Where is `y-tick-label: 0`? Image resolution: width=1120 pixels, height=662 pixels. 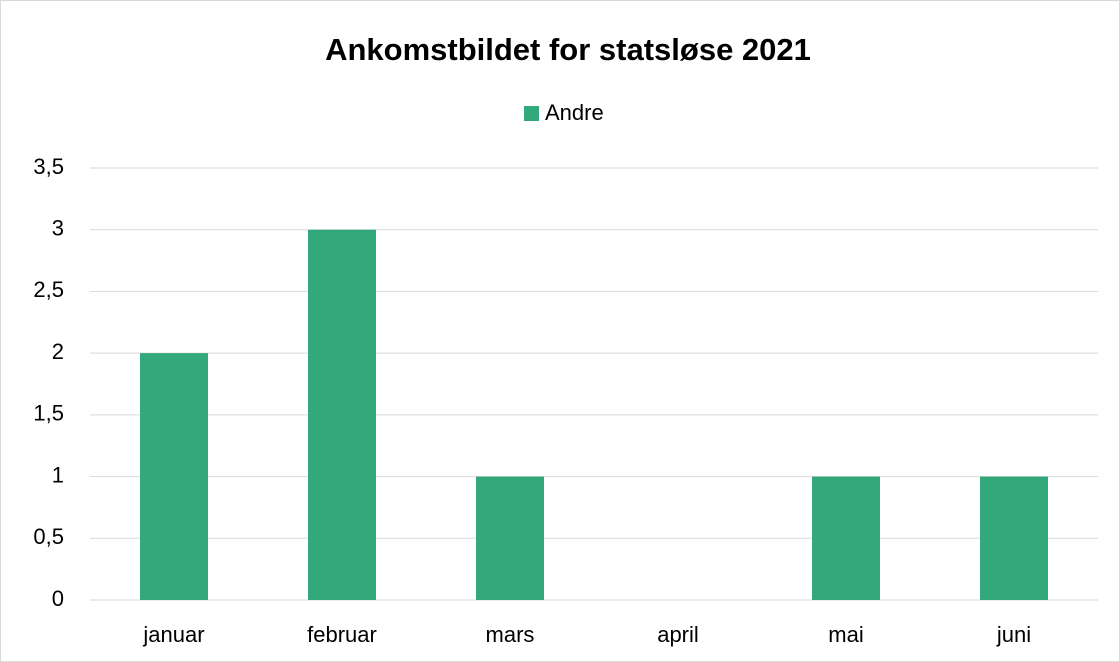
y-tick-label: 0 is located at coordinates (58, 598).